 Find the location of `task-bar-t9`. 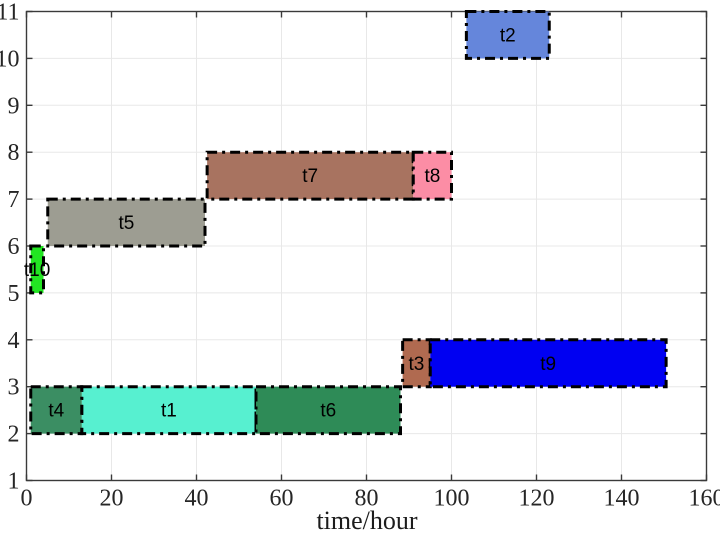

task-bar-t9 is located at coordinates (548, 363).